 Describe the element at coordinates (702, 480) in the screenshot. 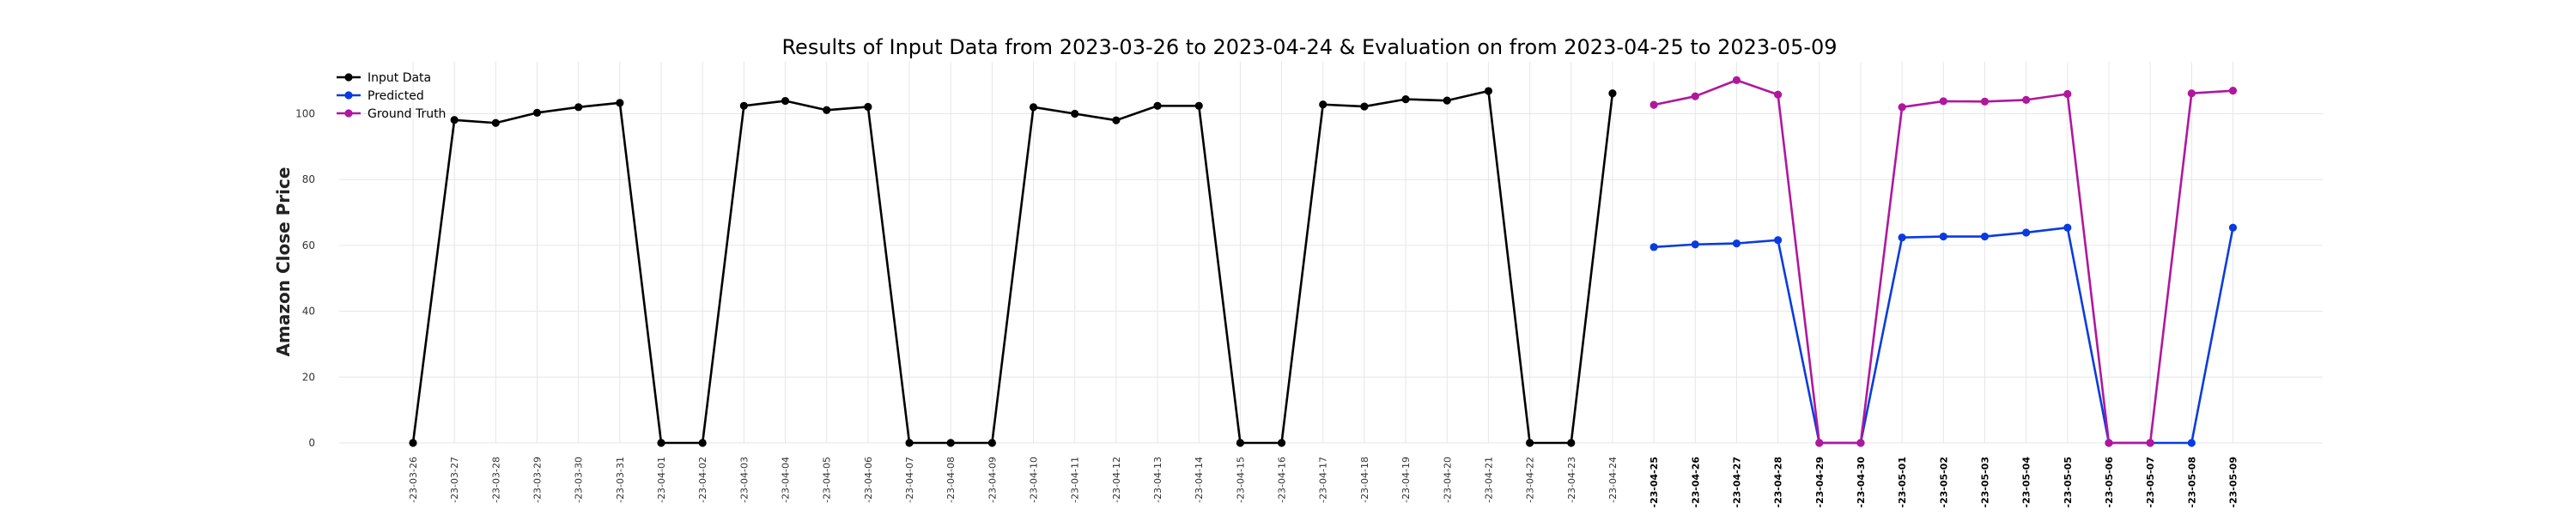

I see `x-tick-label: -23-04-02` at that location.